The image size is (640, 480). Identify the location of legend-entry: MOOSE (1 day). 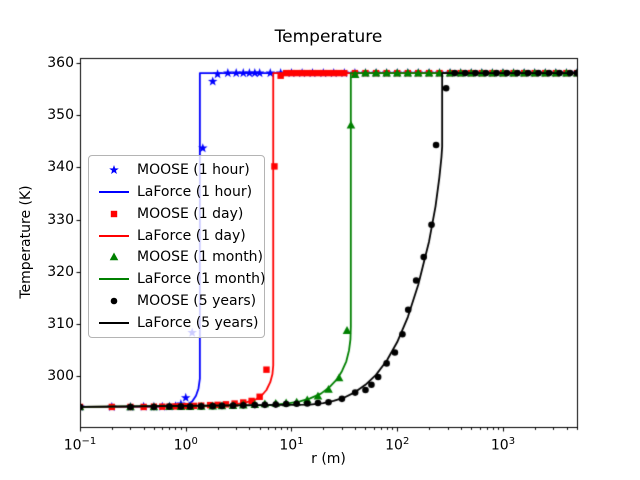
(180, 214).